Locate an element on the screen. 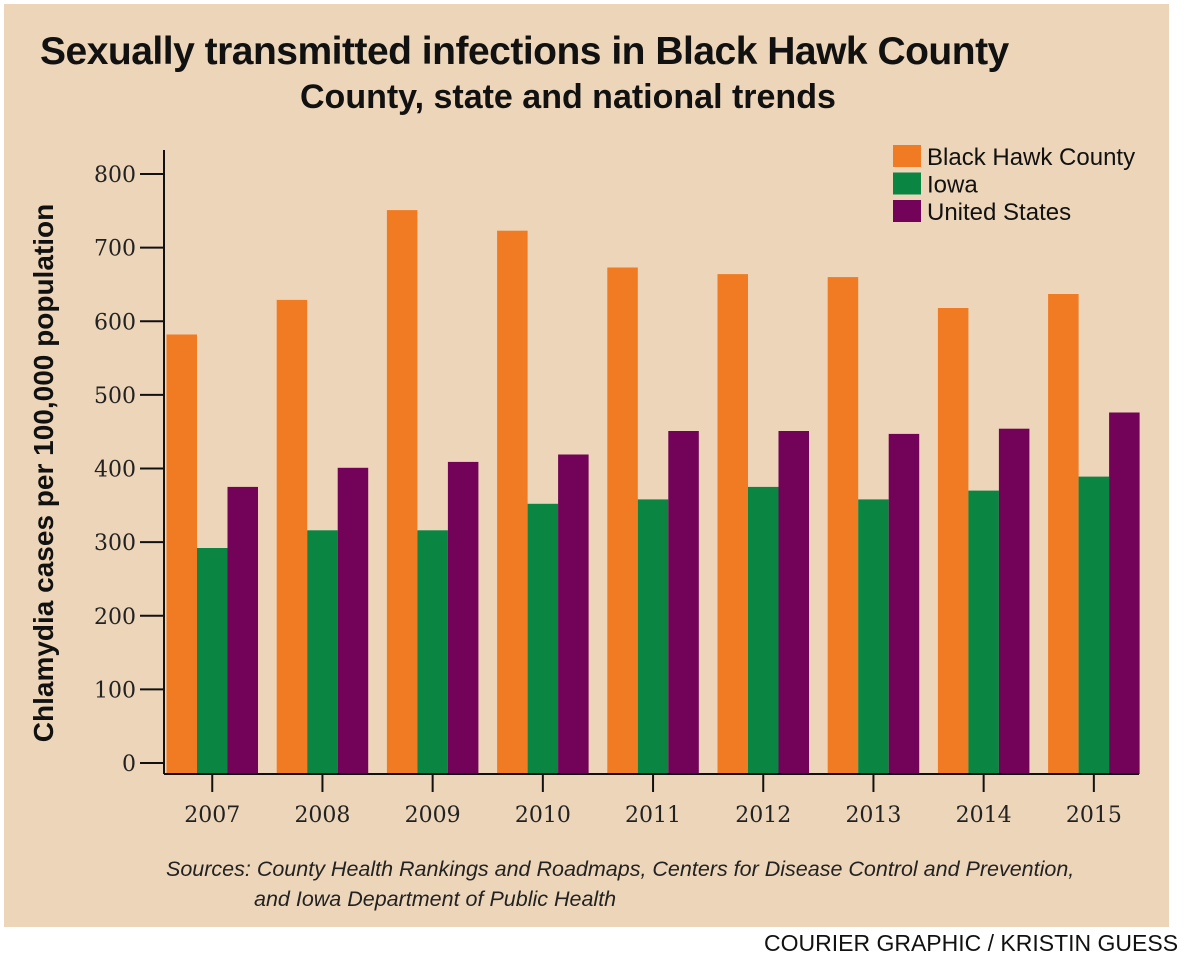 This screenshot has width=1200, height=972. bar-black-hawk-county-2012 is located at coordinates (732, 524).